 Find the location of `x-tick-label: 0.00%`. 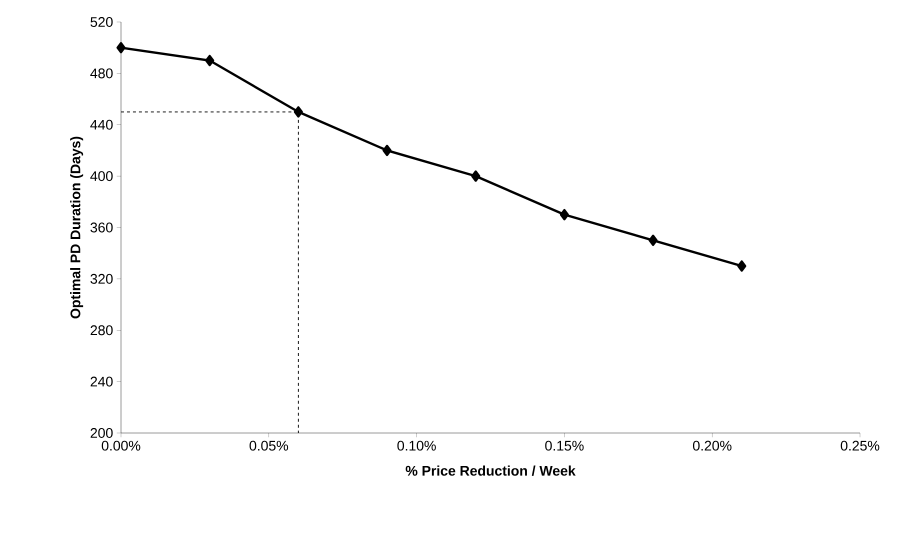

x-tick-label: 0.00% is located at coordinates (121, 445).